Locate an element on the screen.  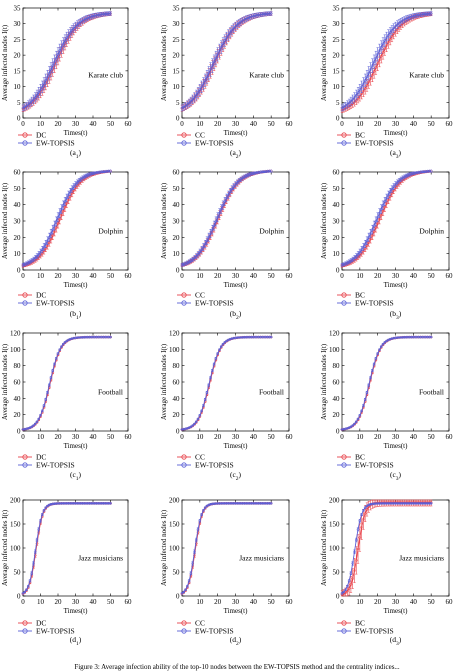
panel-label-sub: 2 is located at coordinates (237, 479).